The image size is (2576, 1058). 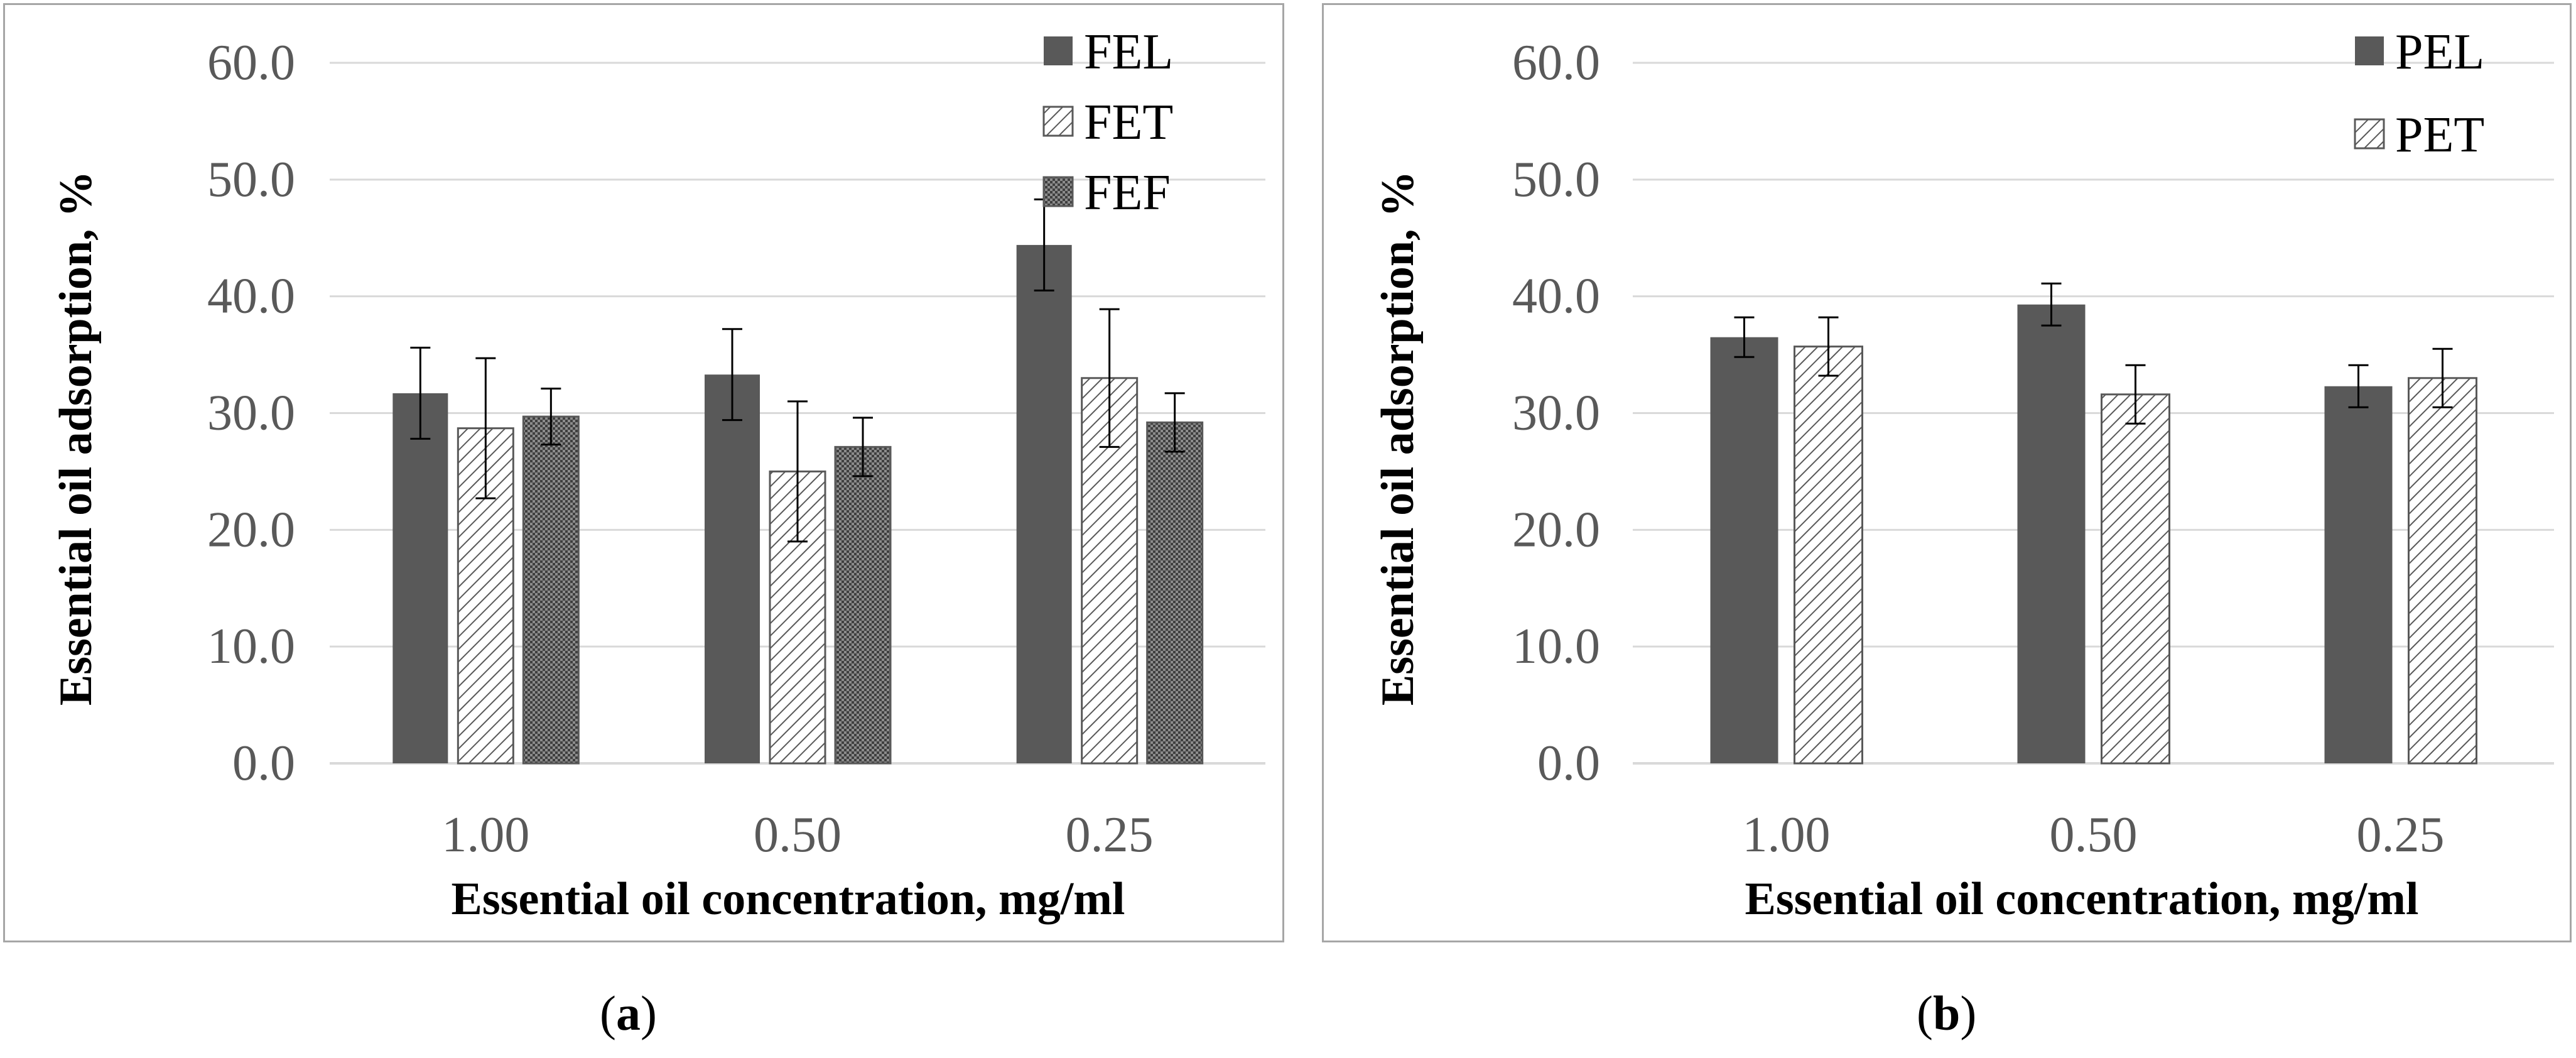 What do you see at coordinates (1058, 121) in the screenshot?
I see `legend-swatch-fet` at bounding box center [1058, 121].